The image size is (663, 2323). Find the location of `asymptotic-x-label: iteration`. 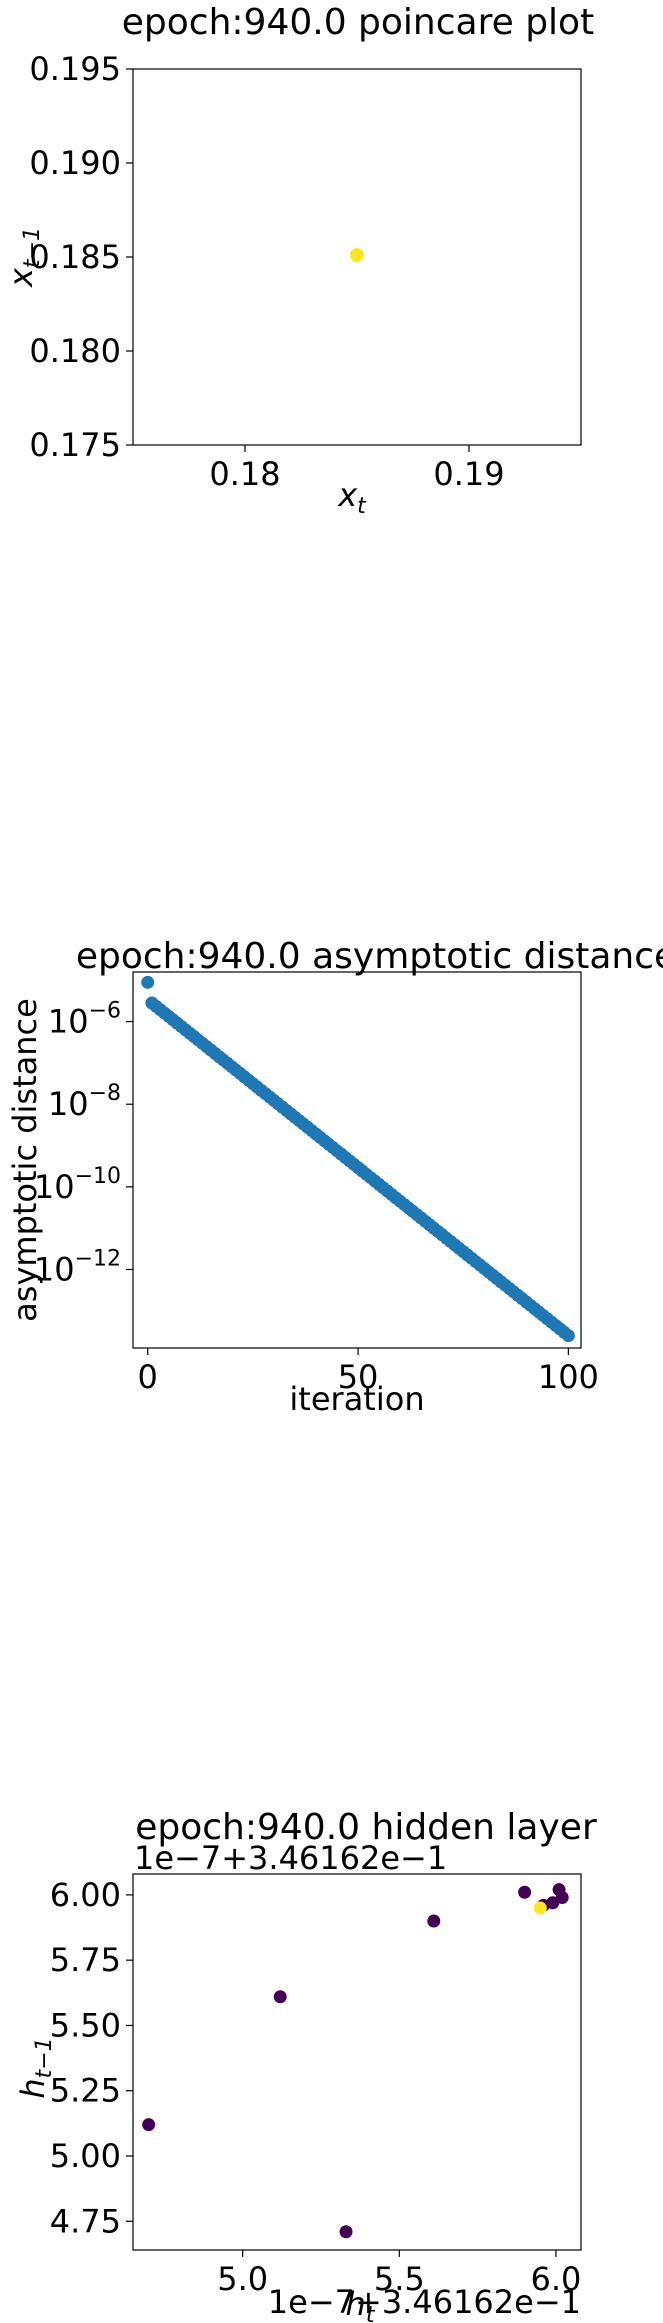

asymptotic-x-label: iteration is located at coordinates (356, 1399).